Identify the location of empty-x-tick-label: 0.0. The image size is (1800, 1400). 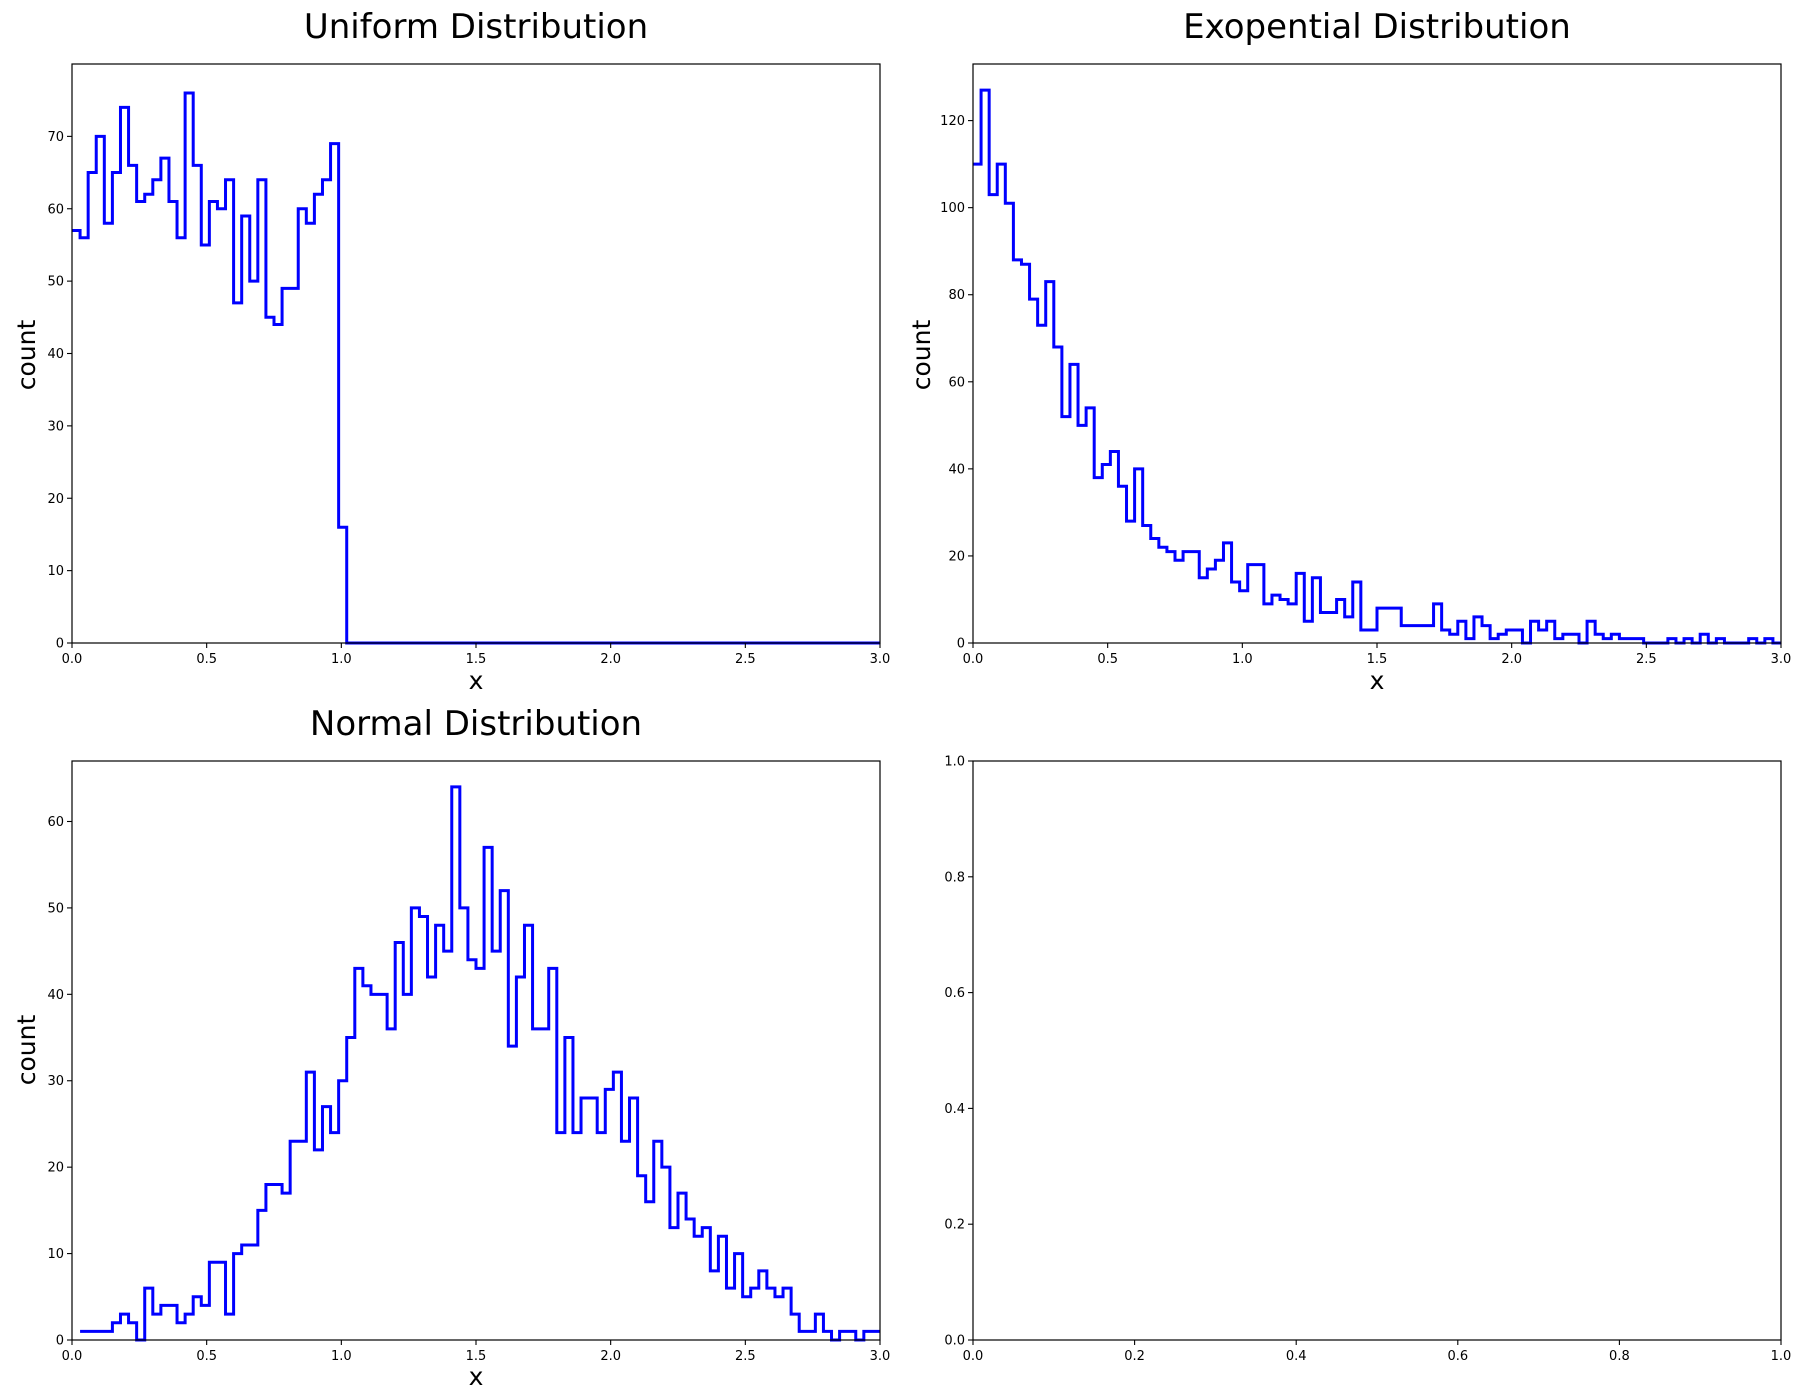
(973, 1356).